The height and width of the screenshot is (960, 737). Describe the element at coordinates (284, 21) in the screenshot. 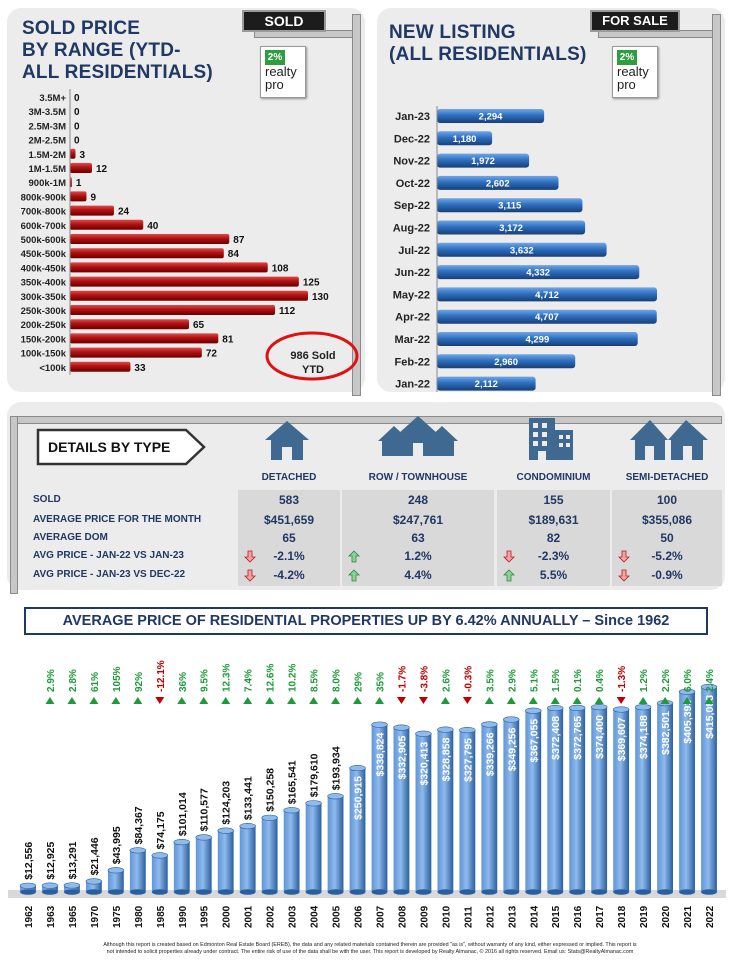

I see `sold-sign: SOLD` at that location.